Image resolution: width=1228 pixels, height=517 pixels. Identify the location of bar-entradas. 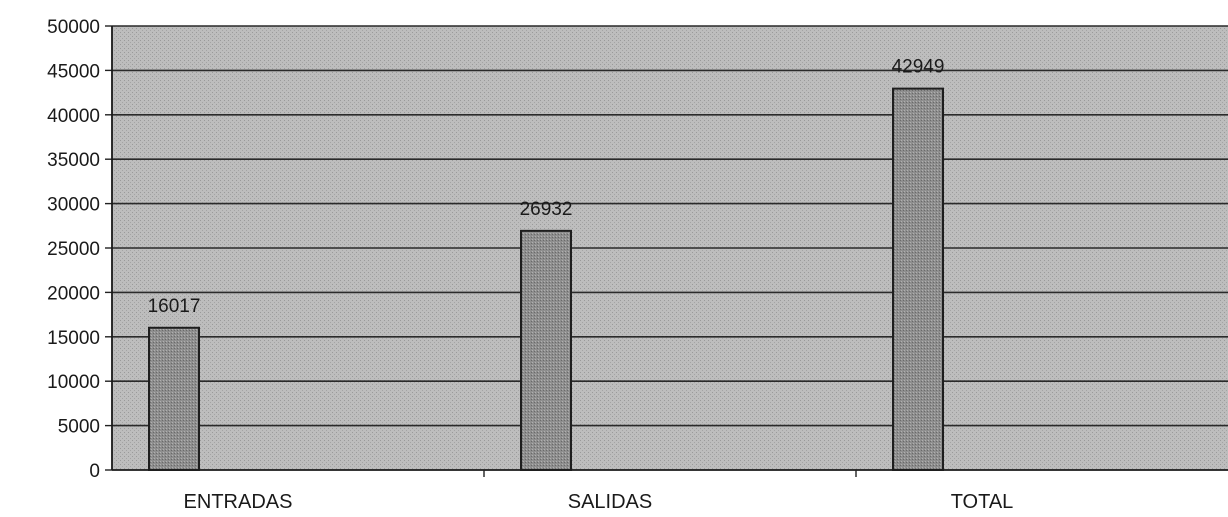
(174, 398).